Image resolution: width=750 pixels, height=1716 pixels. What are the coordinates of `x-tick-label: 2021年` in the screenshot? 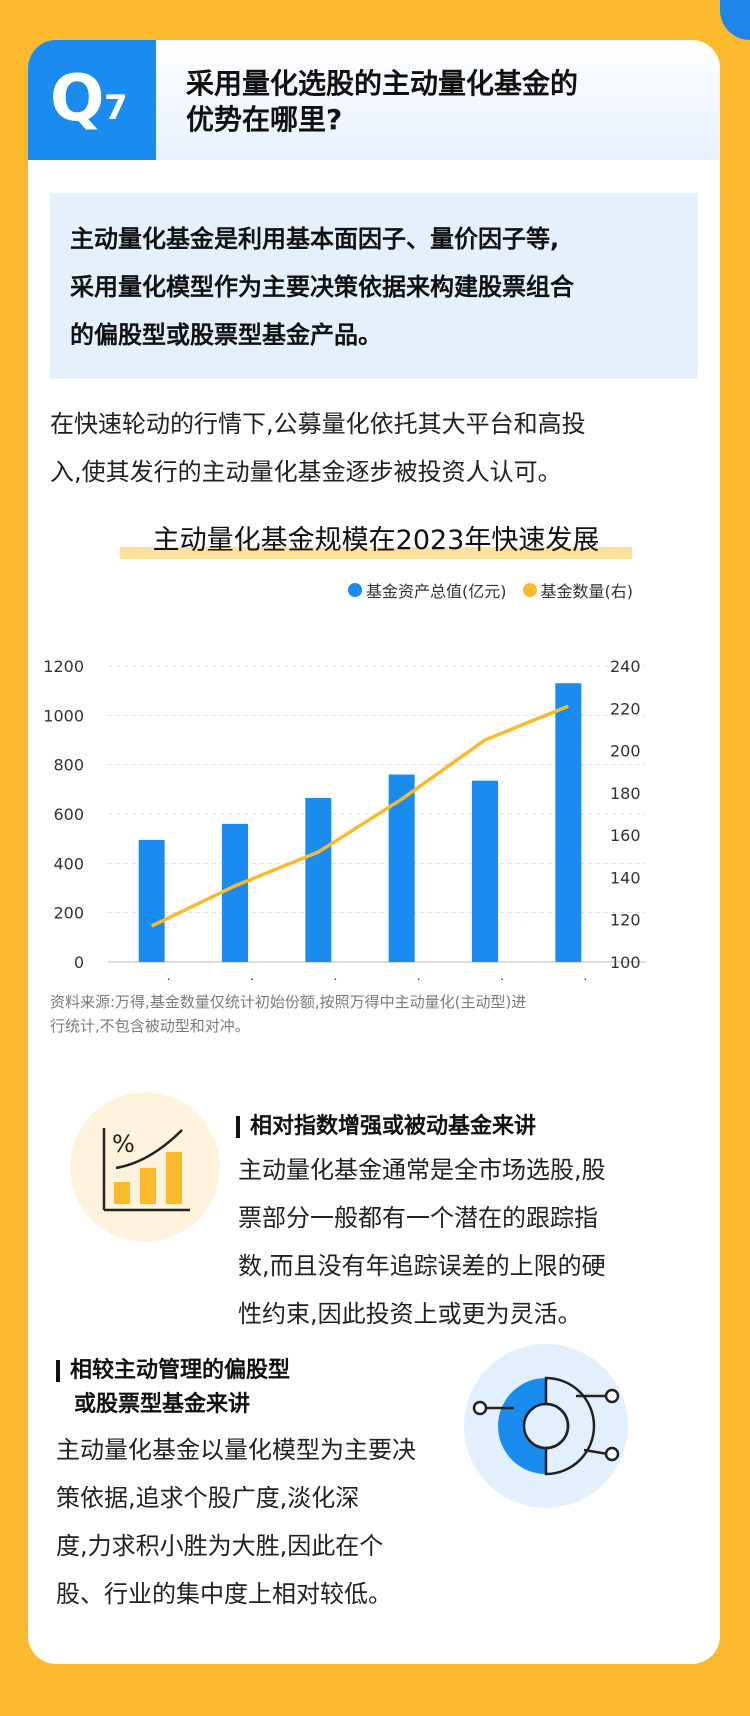 It's located at (401, 978).